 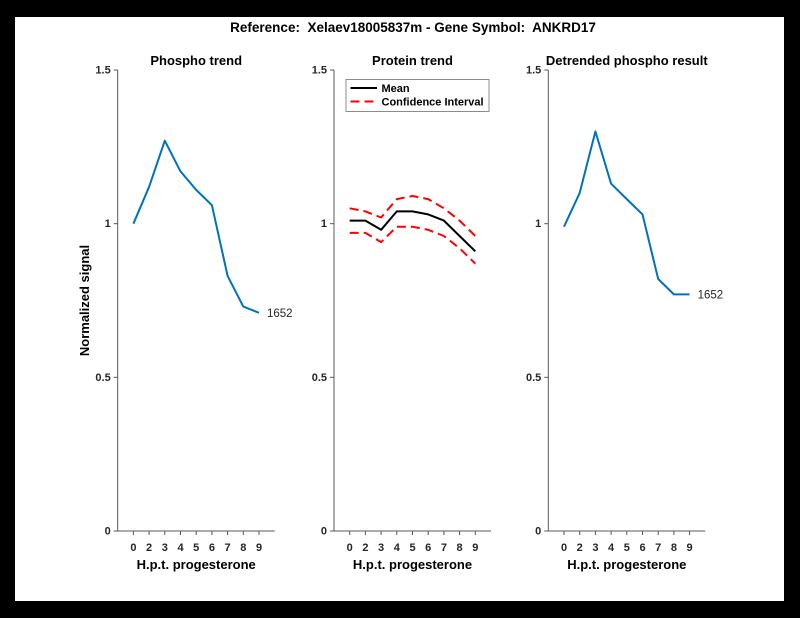 I want to click on series-line-confidence-interval-upper, so click(x=413, y=216).